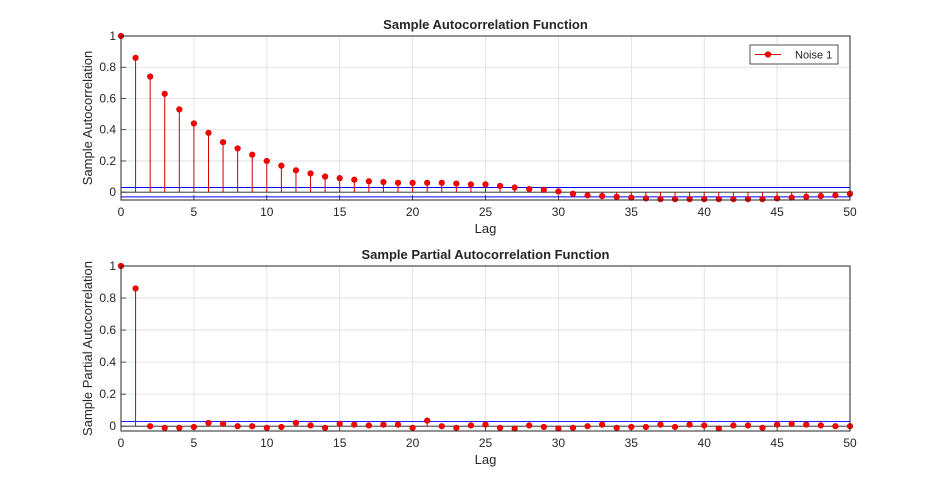 The image size is (939, 484). Describe the element at coordinates (107, 98) in the screenshot. I see `acf-y-tick-label: 0.6` at that location.